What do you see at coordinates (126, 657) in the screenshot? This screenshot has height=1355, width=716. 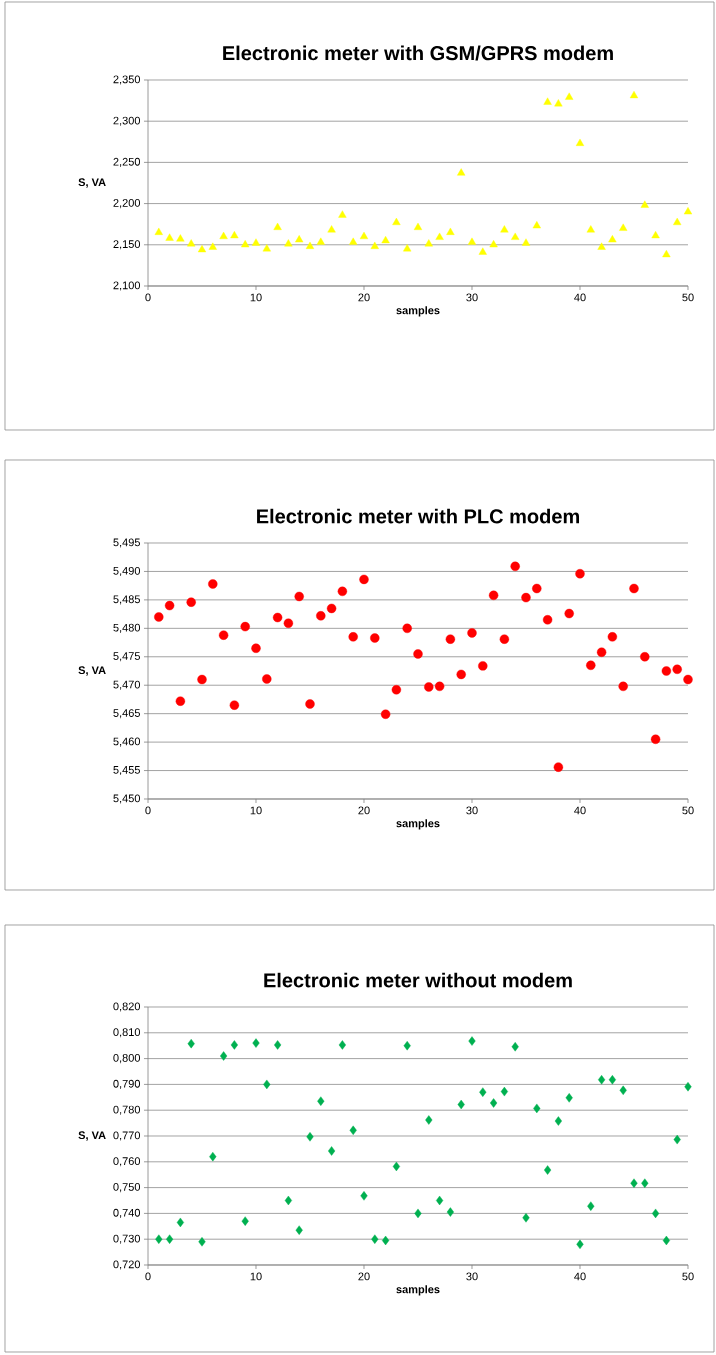 I see `y-tick-label: 5,475` at bounding box center [126, 657].